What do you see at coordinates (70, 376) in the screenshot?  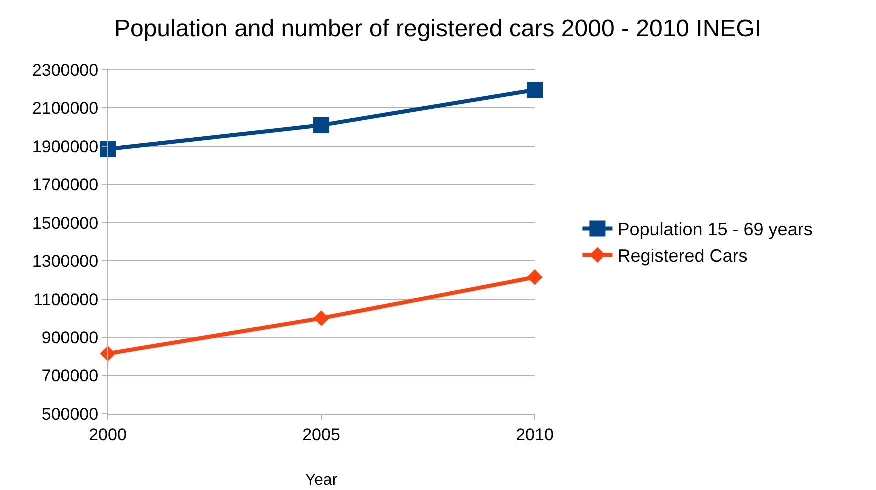 I see `y-tick-label: 700000` at bounding box center [70, 376].